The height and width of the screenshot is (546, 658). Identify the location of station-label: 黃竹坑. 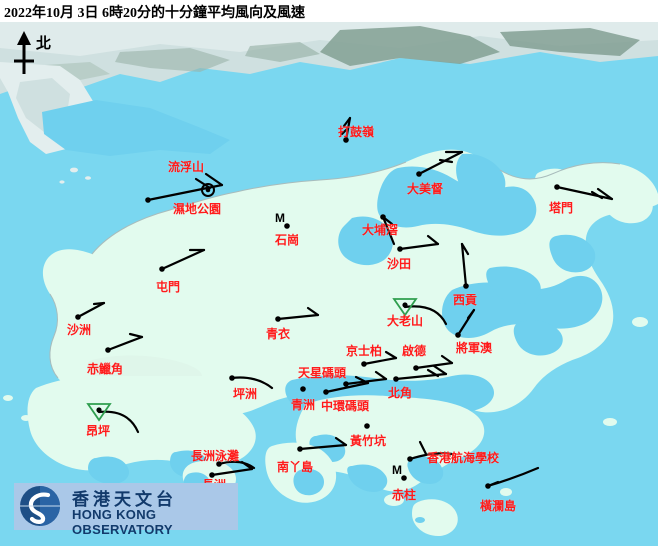
(368, 441).